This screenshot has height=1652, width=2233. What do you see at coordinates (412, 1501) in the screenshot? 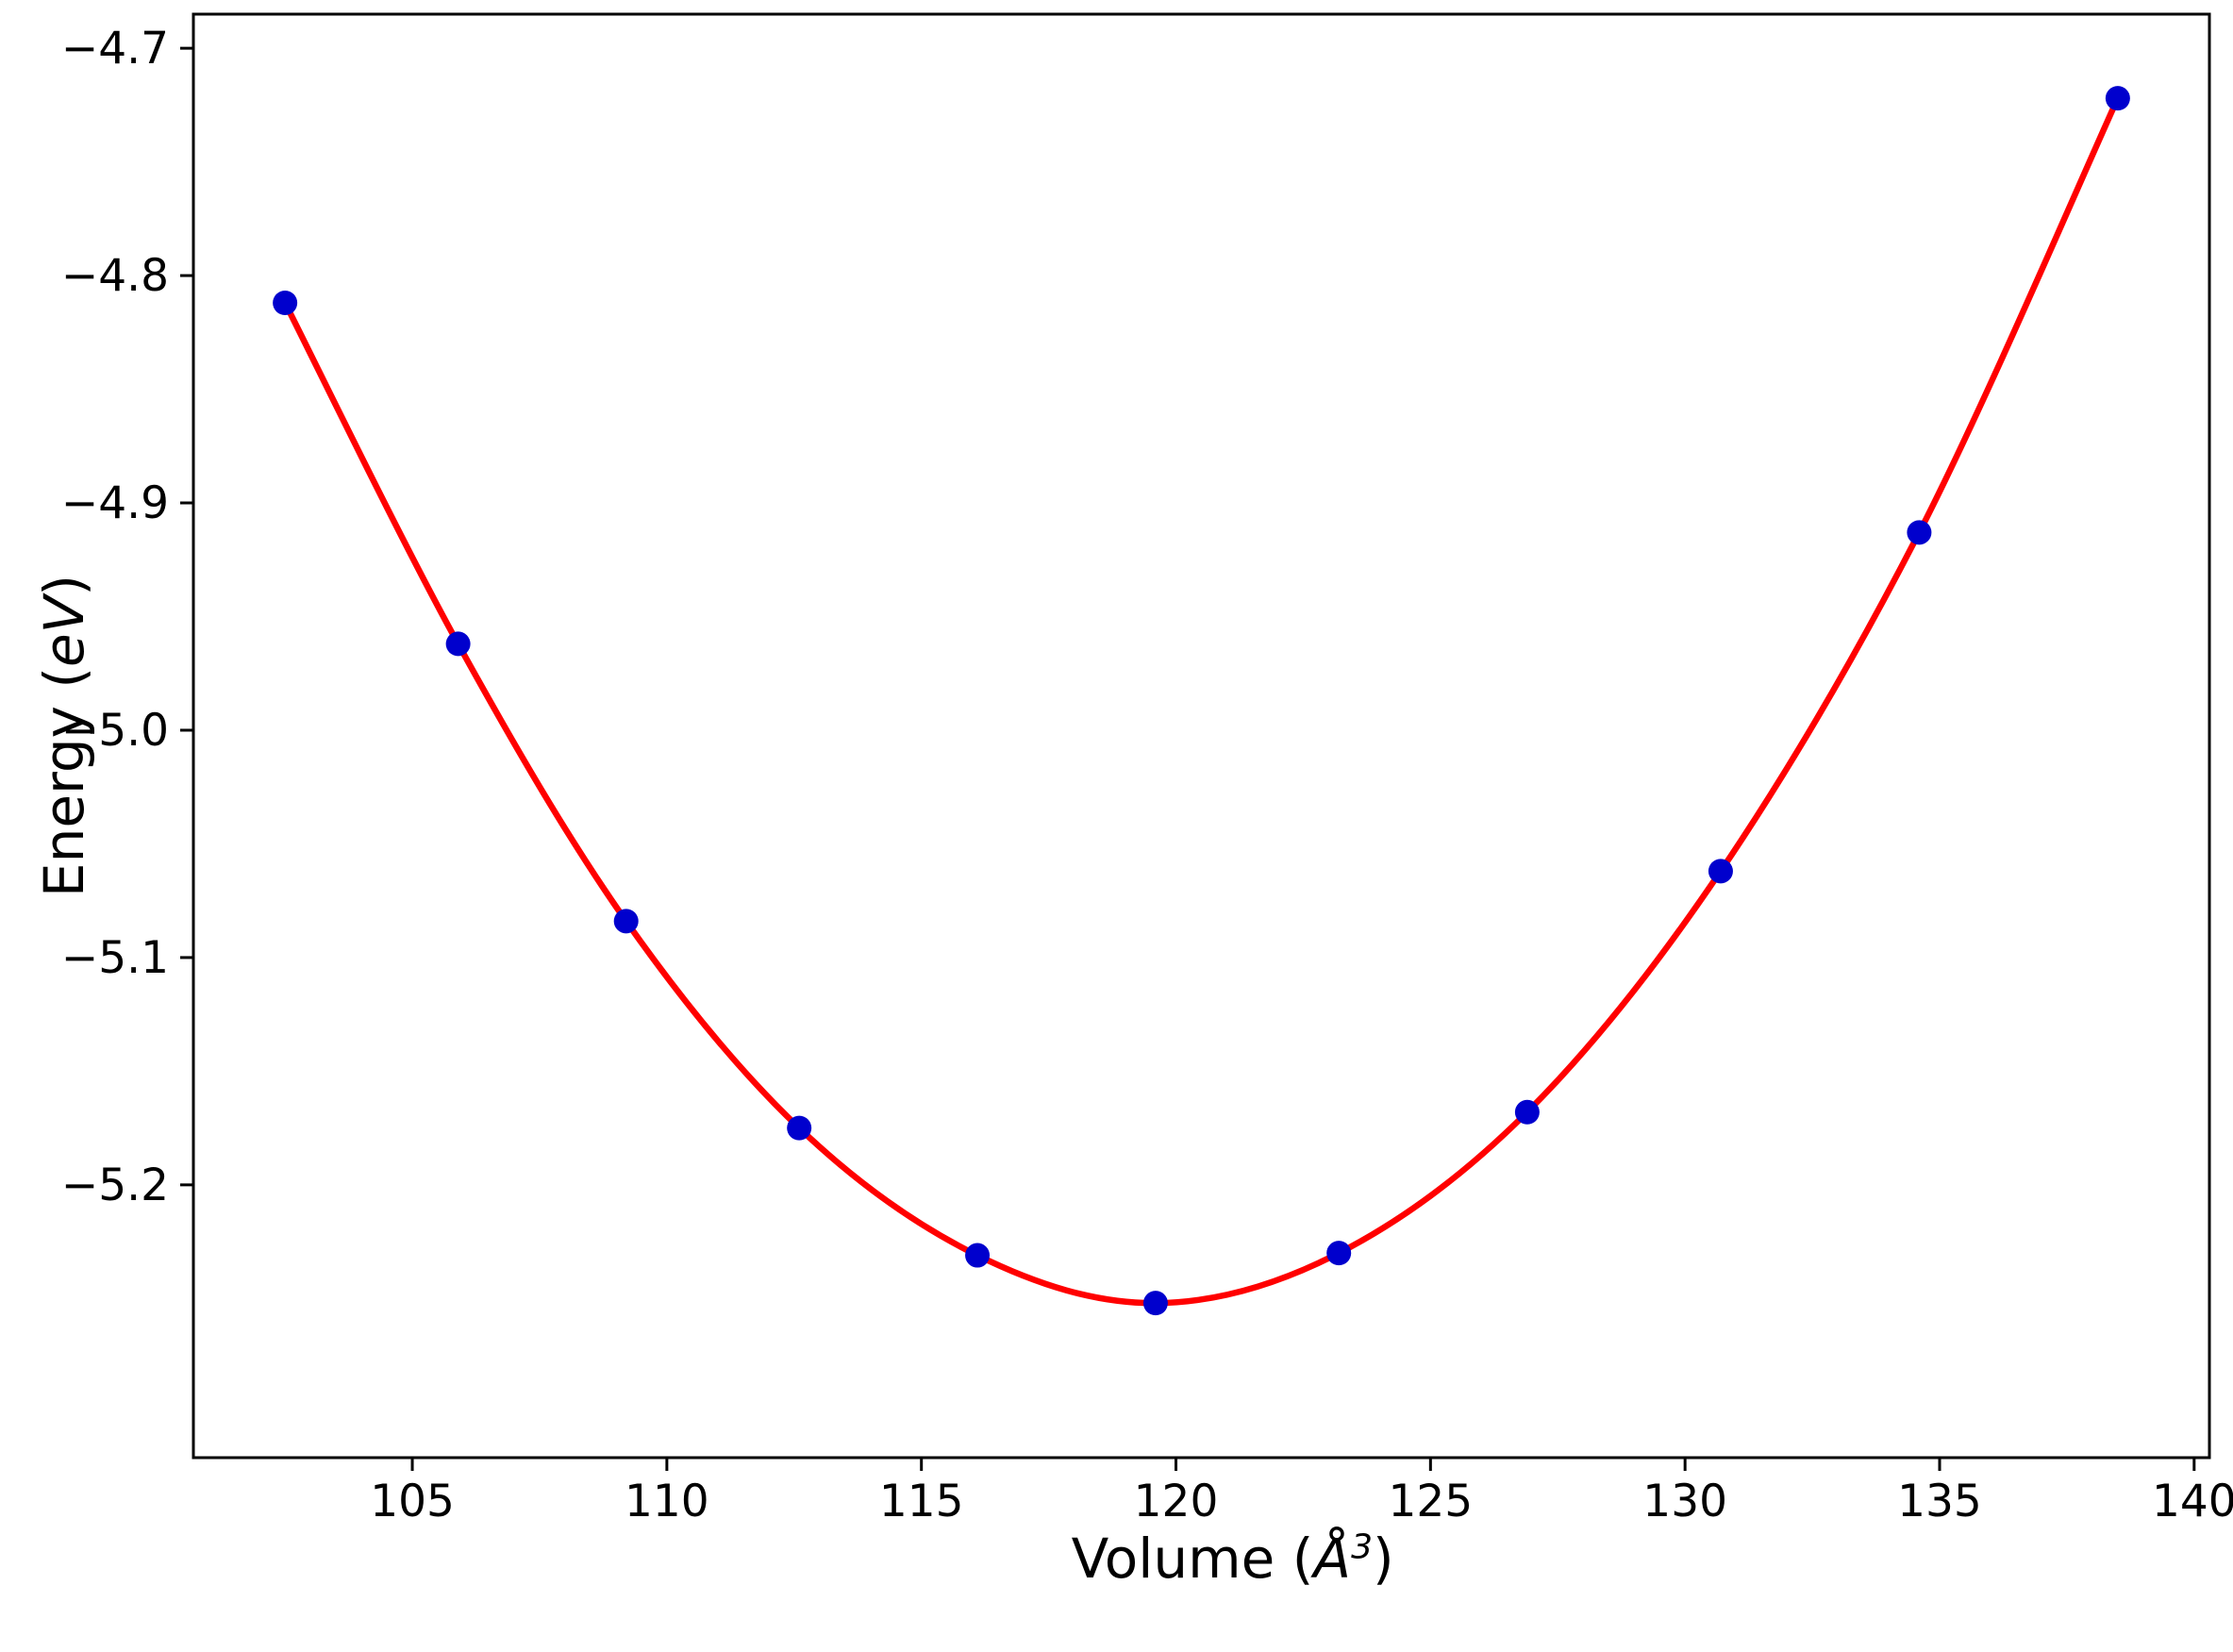
I see `x-tick-label: 105` at bounding box center [412, 1501].